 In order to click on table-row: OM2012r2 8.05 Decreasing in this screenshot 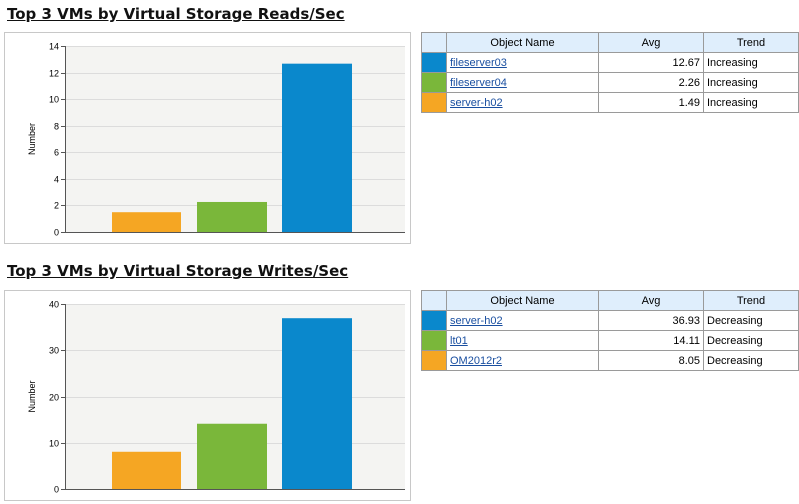, I will do `click(610, 360)`.